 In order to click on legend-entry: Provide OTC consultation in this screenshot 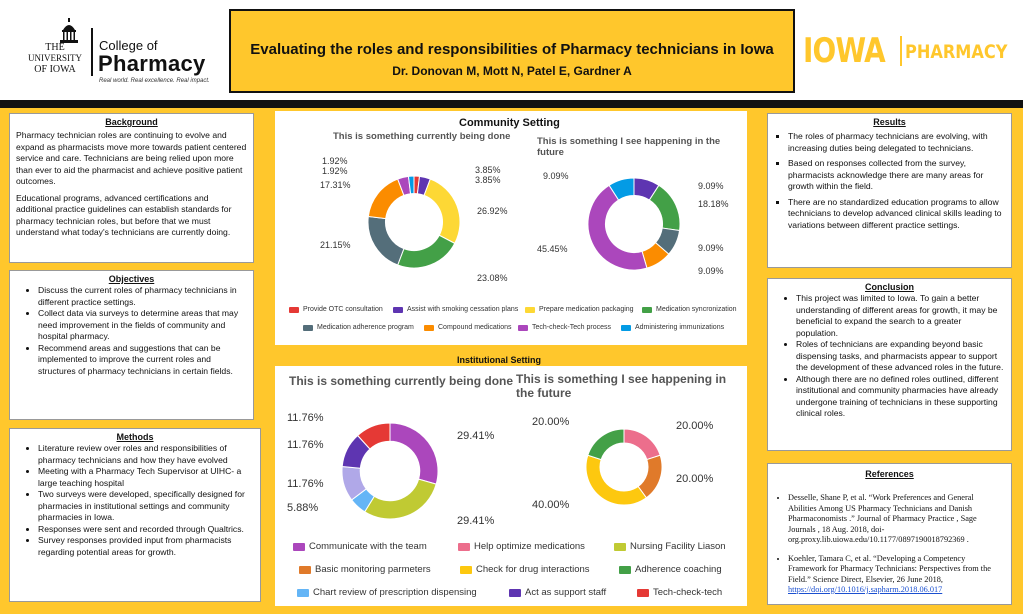, I will do `click(336, 309)`.